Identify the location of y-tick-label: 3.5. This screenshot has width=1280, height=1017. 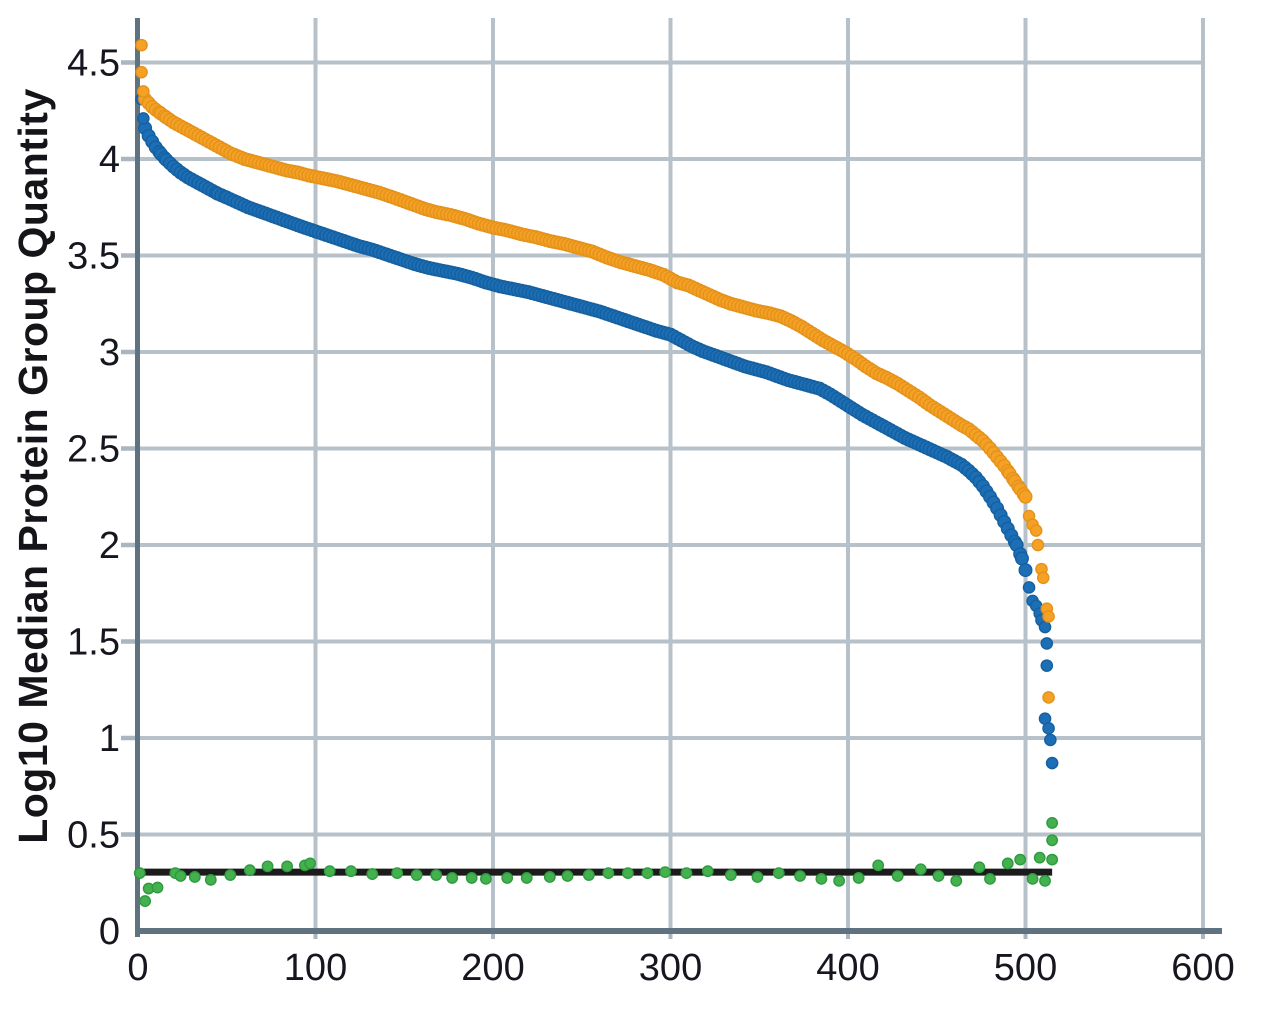
(93, 257).